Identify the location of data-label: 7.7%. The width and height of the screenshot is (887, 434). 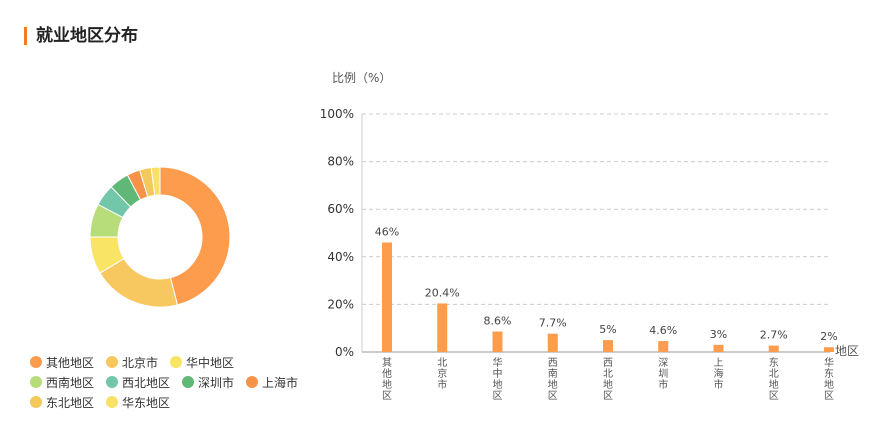
(553, 323).